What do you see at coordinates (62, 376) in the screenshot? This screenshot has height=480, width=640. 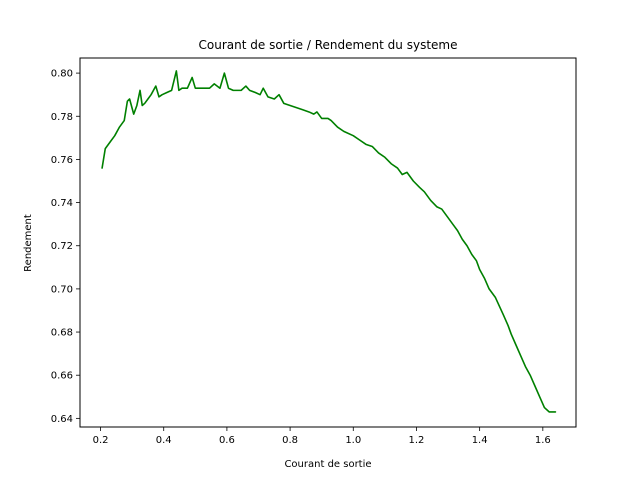 I see `y-tick-label: 0.66` at bounding box center [62, 376].